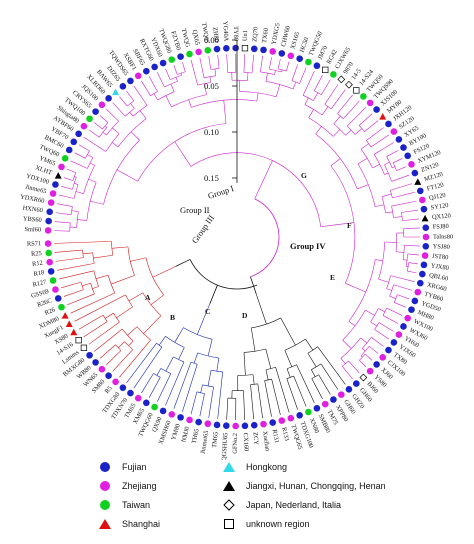 Image resolution: width=474 pixels, height=544 pixels. Describe the element at coordinates (349, 225) in the screenshot. I see `subcluster-f: F` at that location.